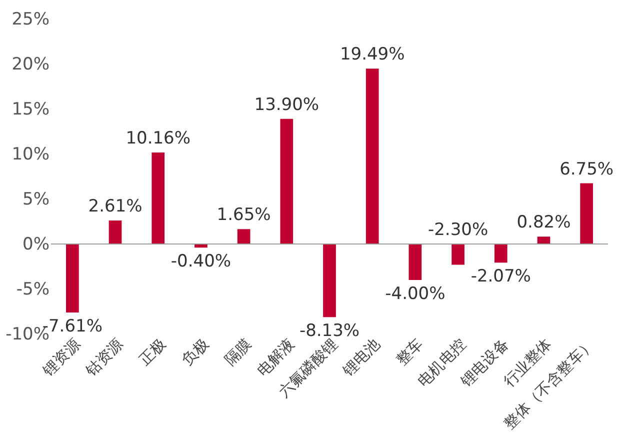 This screenshot has height=437, width=622. I want to click on data-label: 19.49%, so click(372, 54).